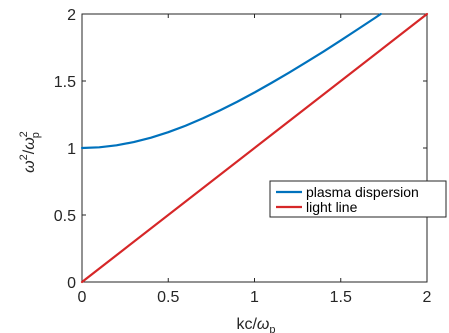  What do you see at coordinates (246, 324) in the screenshot?
I see `x-axis-label-base: kc/` at bounding box center [246, 324].